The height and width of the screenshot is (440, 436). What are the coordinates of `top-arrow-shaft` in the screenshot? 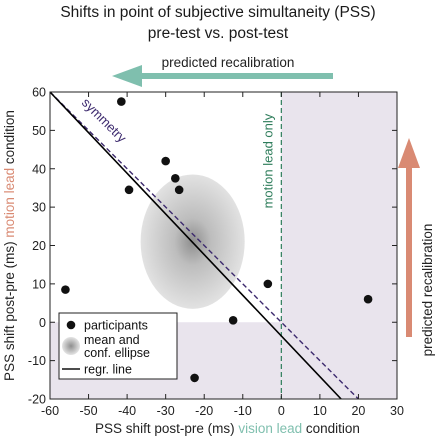 It's located at (235, 76).